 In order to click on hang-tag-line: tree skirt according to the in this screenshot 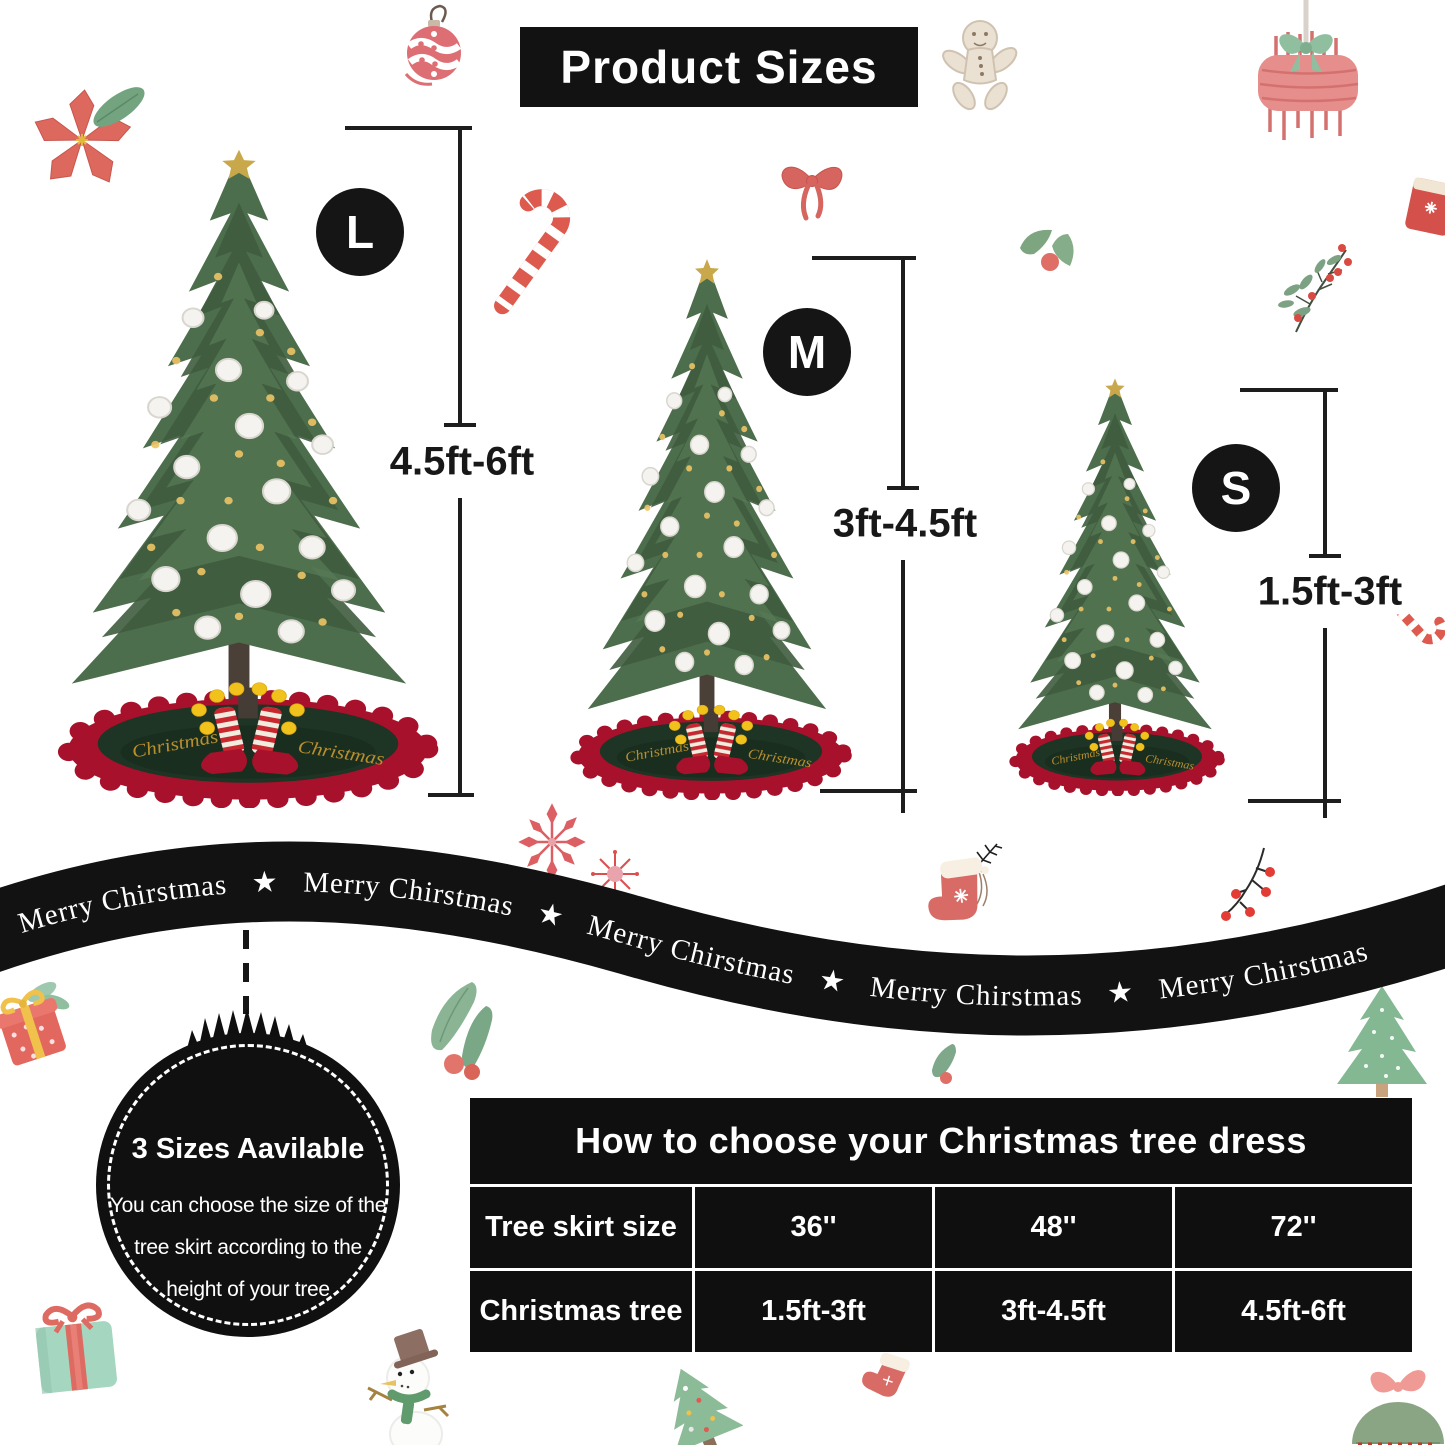, I will do `click(248, 1247)`.